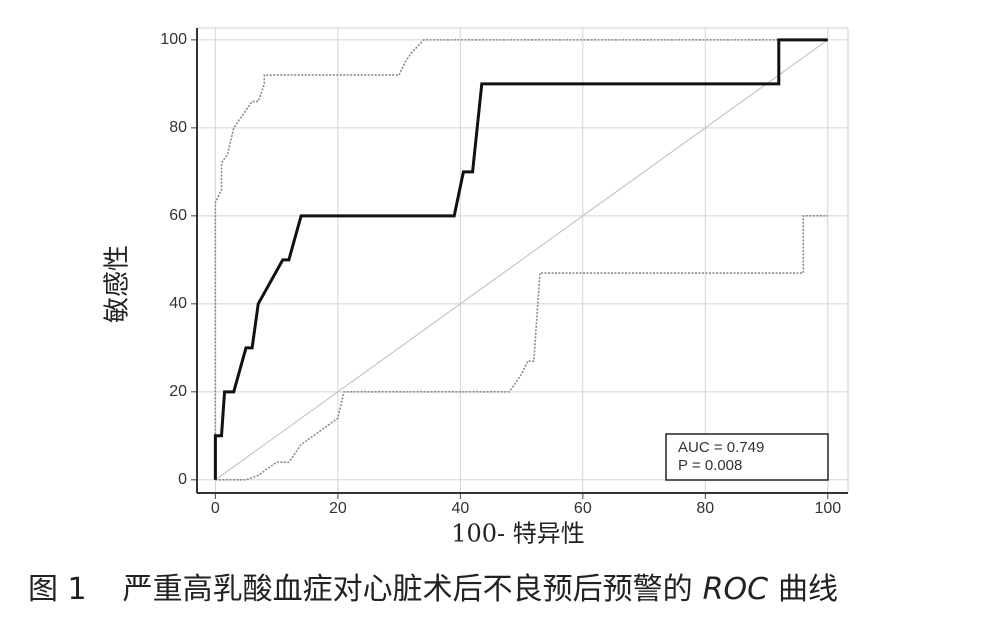  What do you see at coordinates (710, 465) in the screenshot?
I see `annotation: P = 0.008` at bounding box center [710, 465].